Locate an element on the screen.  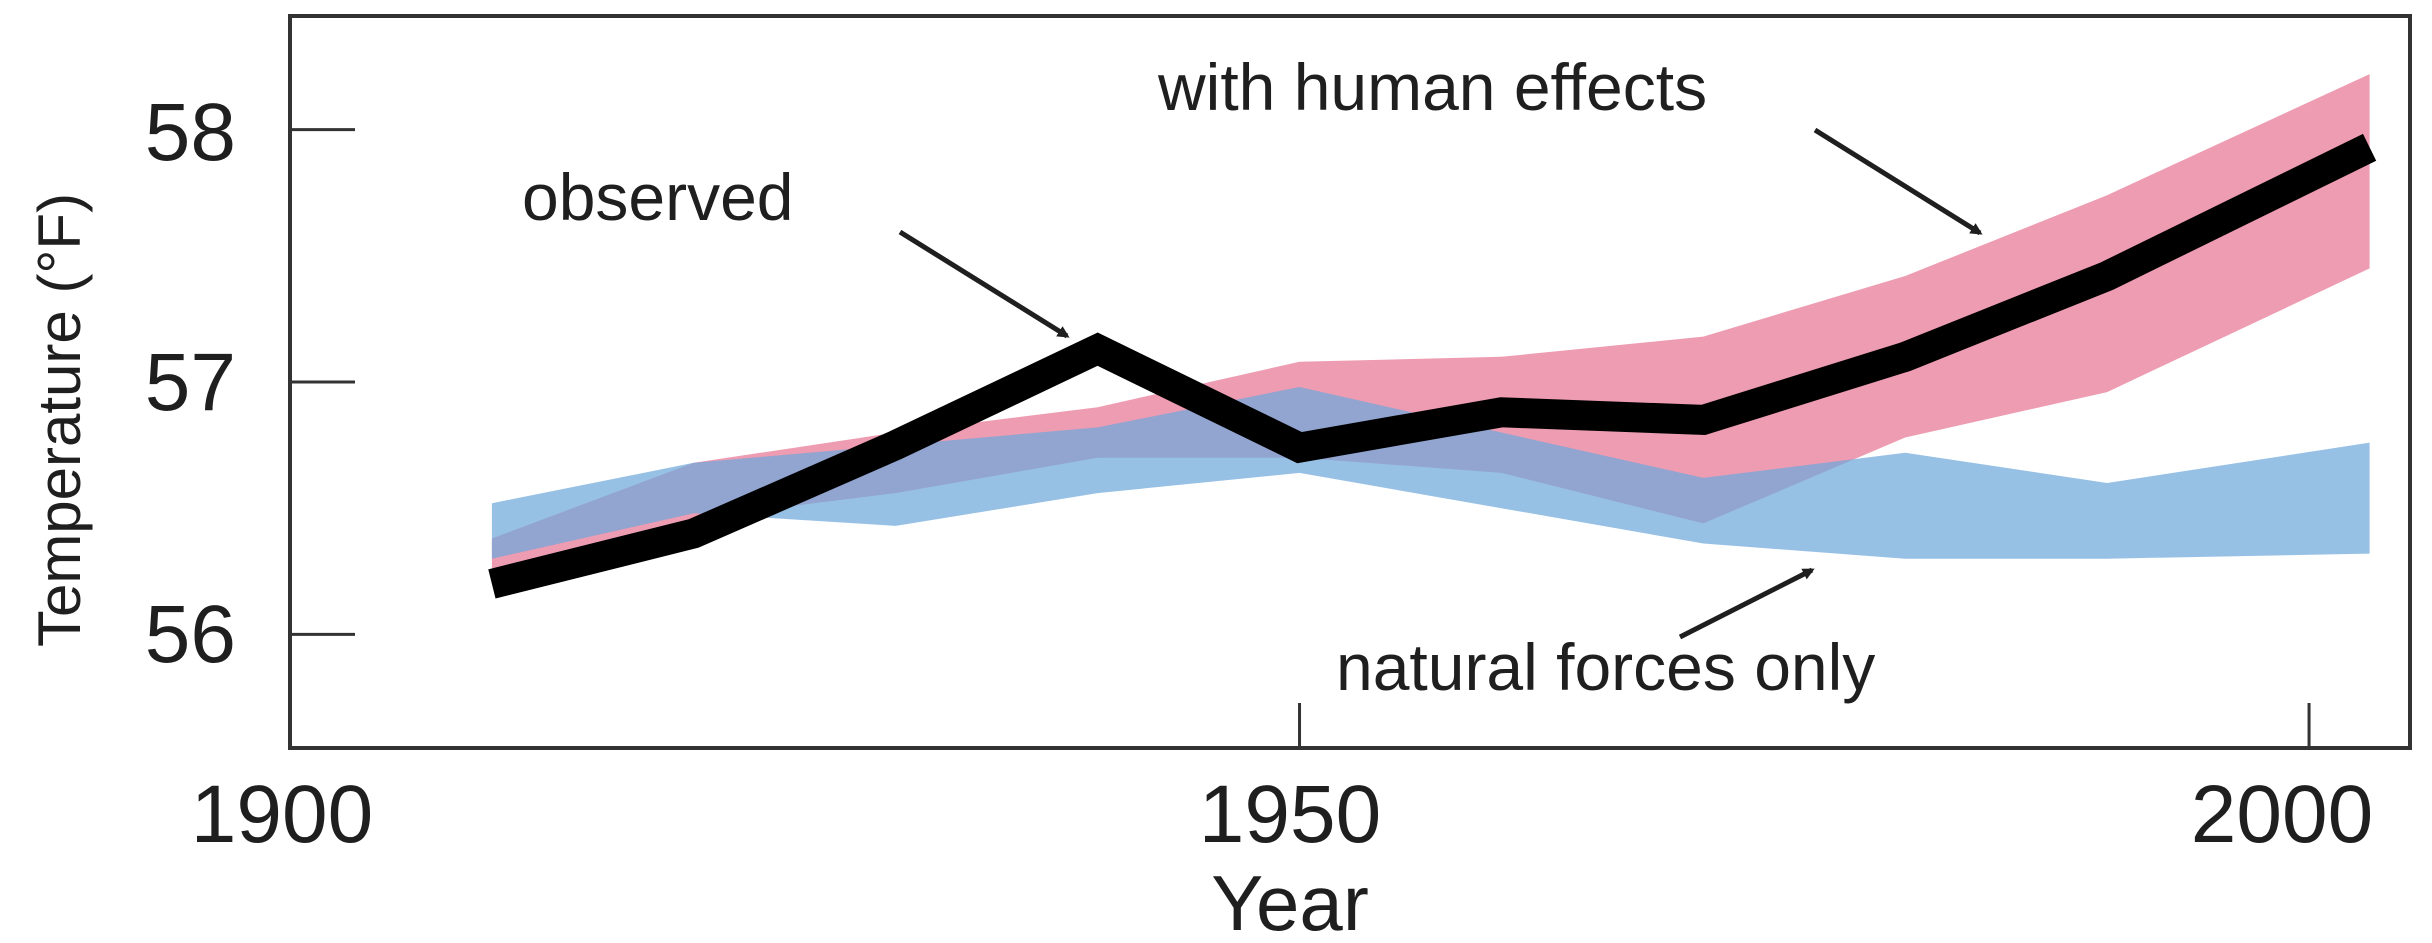
arrow-natural-forces-only is located at coordinates (1746, 603).